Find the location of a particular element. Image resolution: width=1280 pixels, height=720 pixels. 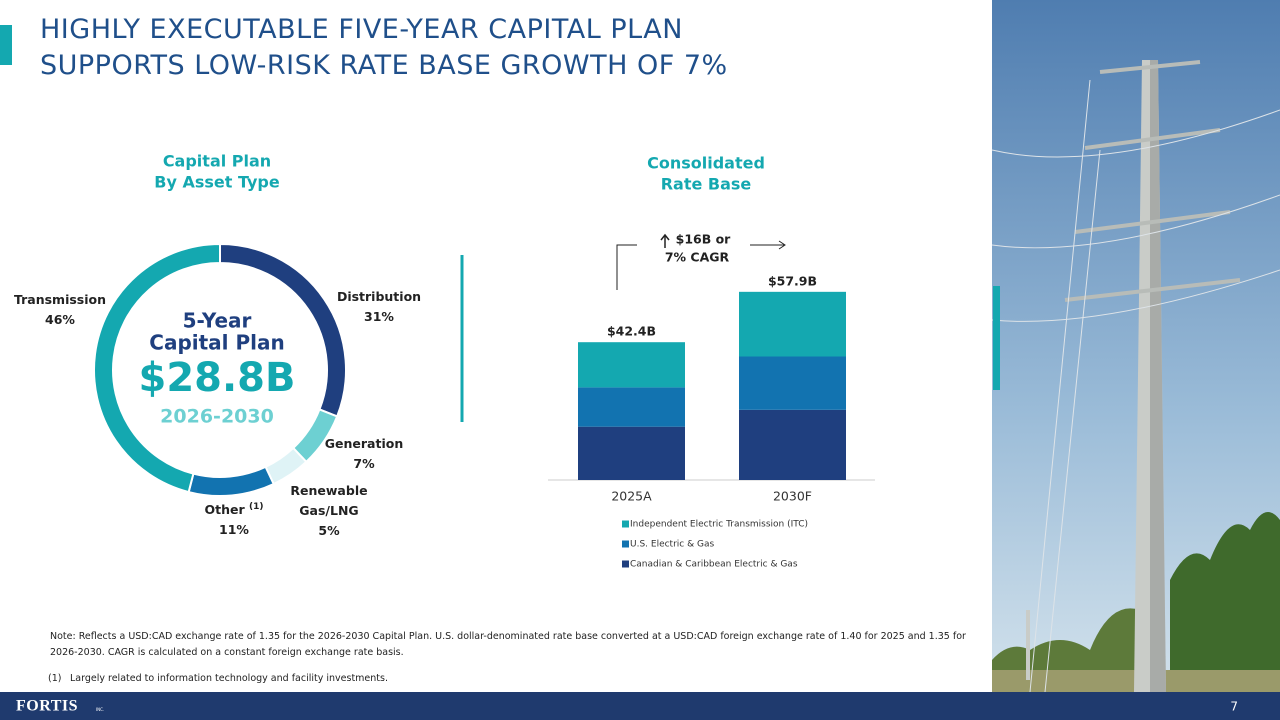

cagr-arrows is located at coordinates (701, 261).